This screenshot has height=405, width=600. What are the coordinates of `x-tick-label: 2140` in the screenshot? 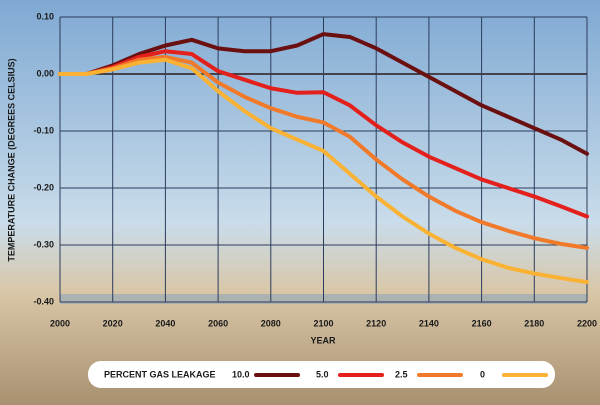 It's located at (429, 323).